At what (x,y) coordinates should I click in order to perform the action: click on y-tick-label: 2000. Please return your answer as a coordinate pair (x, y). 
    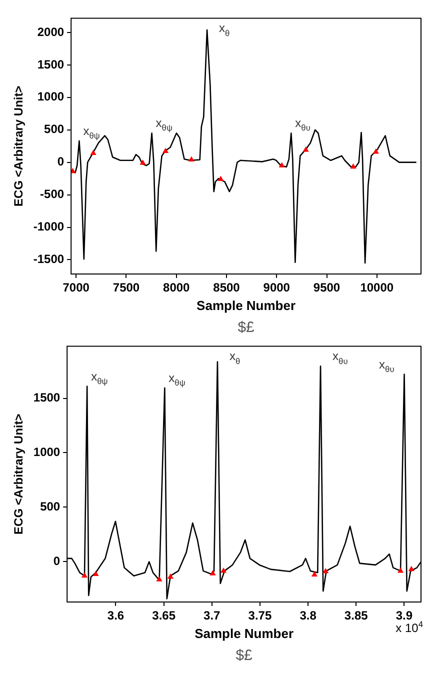
    Looking at the image, I should click on (50, 31).